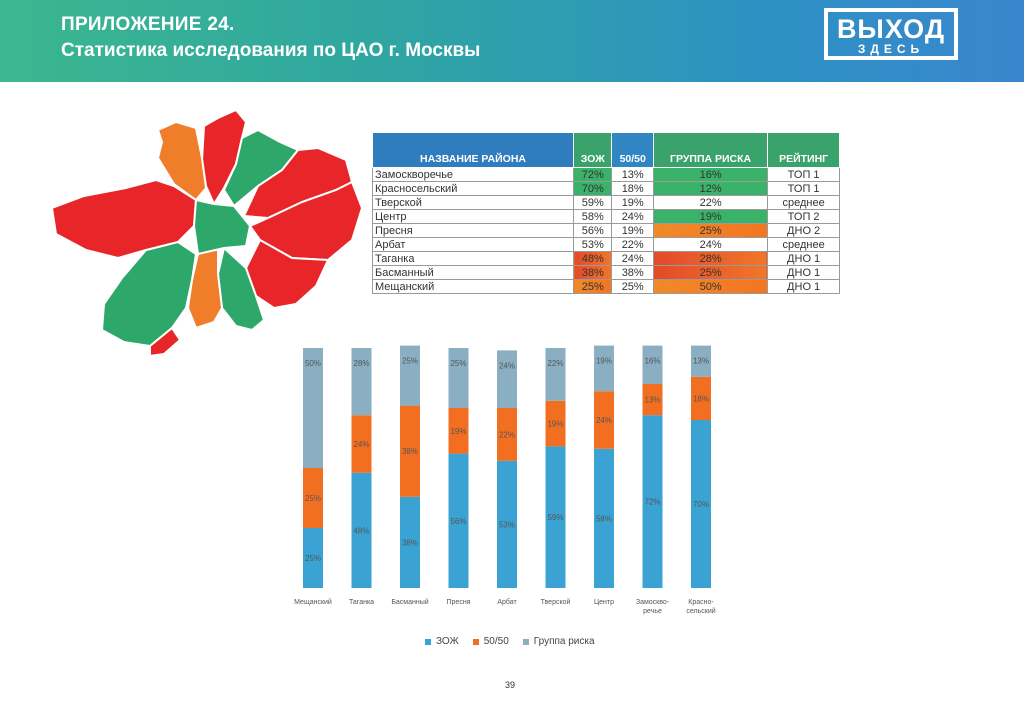  Describe the element at coordinates (891, 29) in the screenshot. I see `logo-text-top: ВЫХОД` at that location.